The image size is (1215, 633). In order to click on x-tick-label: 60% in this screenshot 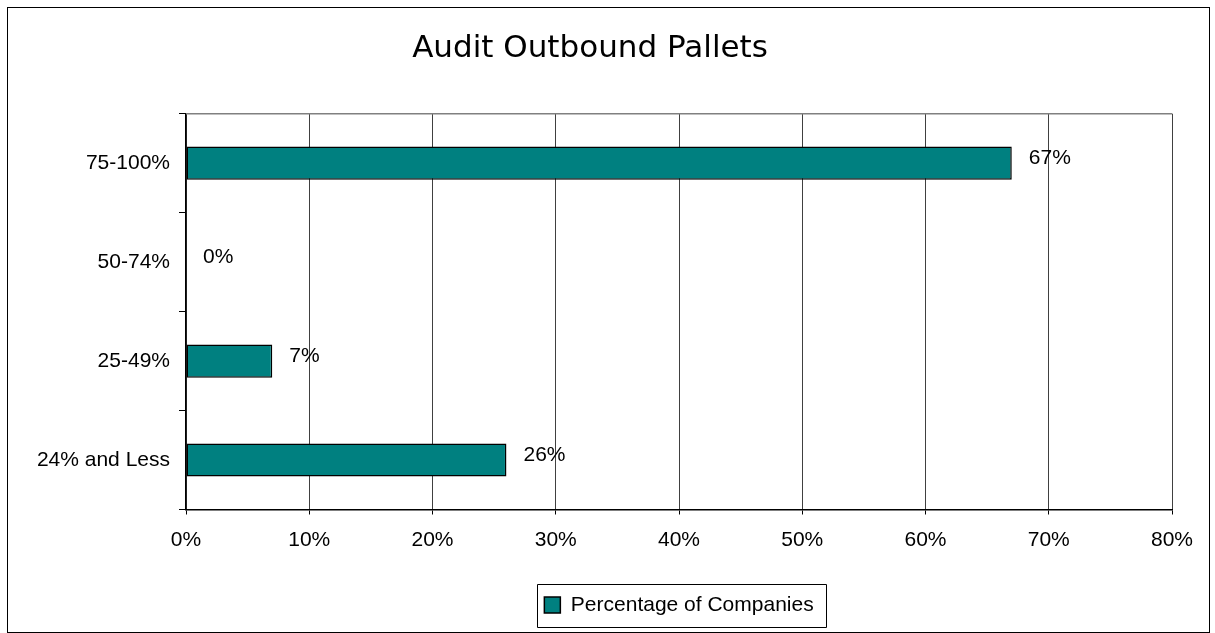, I will do `click(925, 538)`.